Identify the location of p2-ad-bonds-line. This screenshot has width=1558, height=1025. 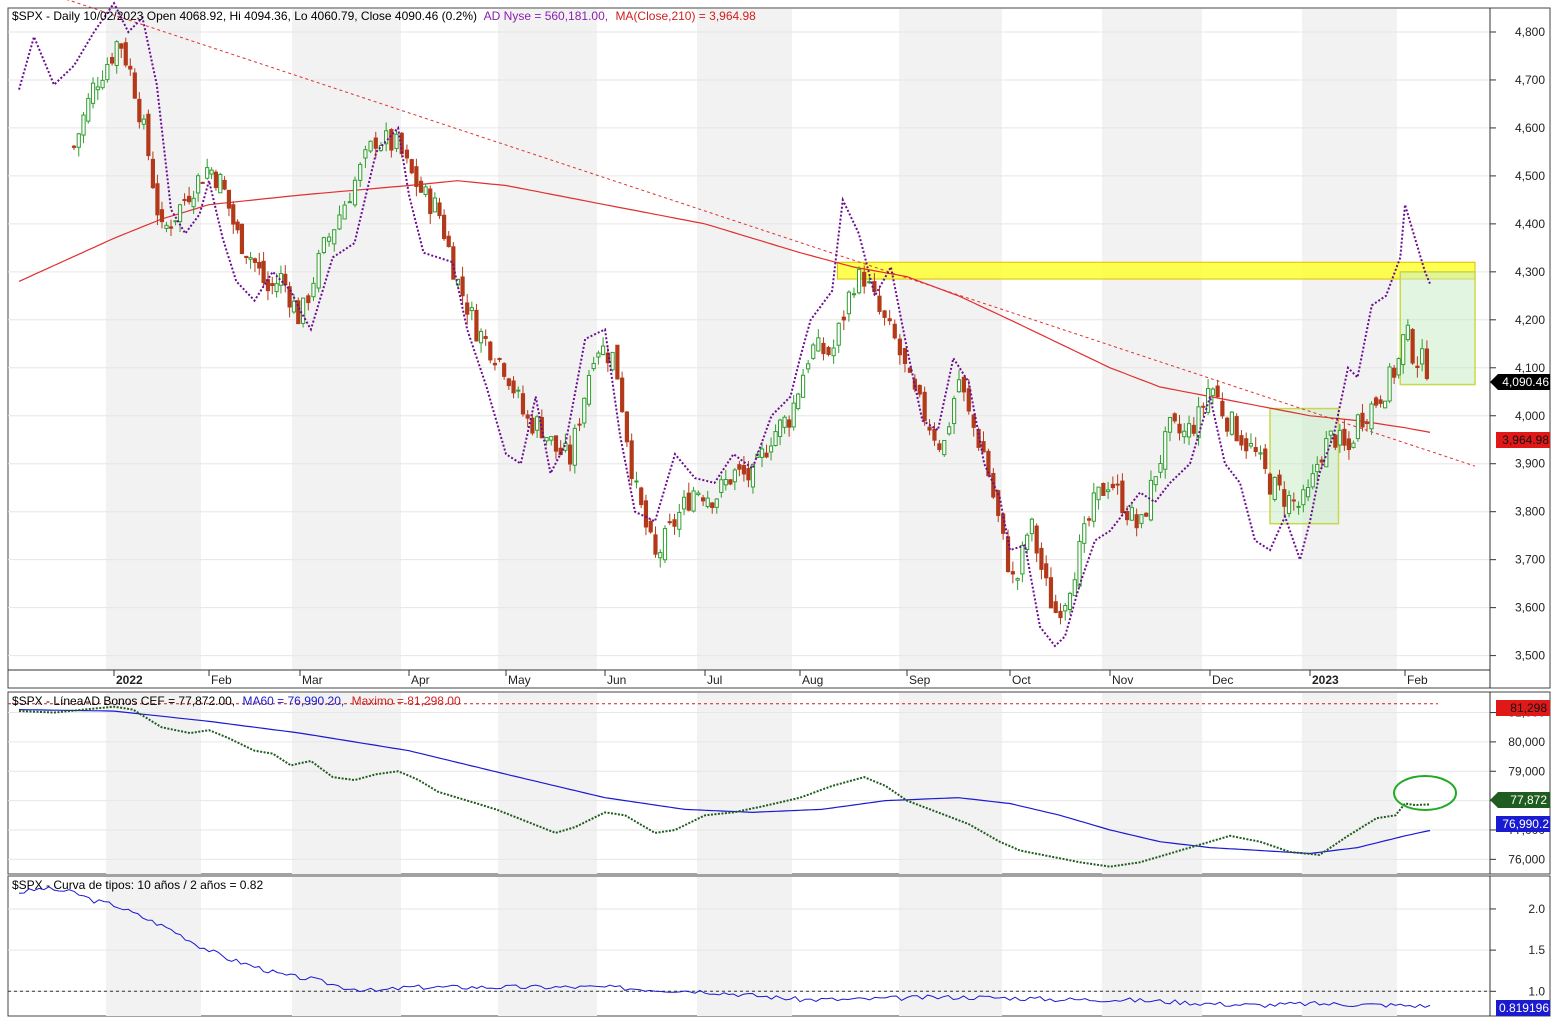
(724, 786).